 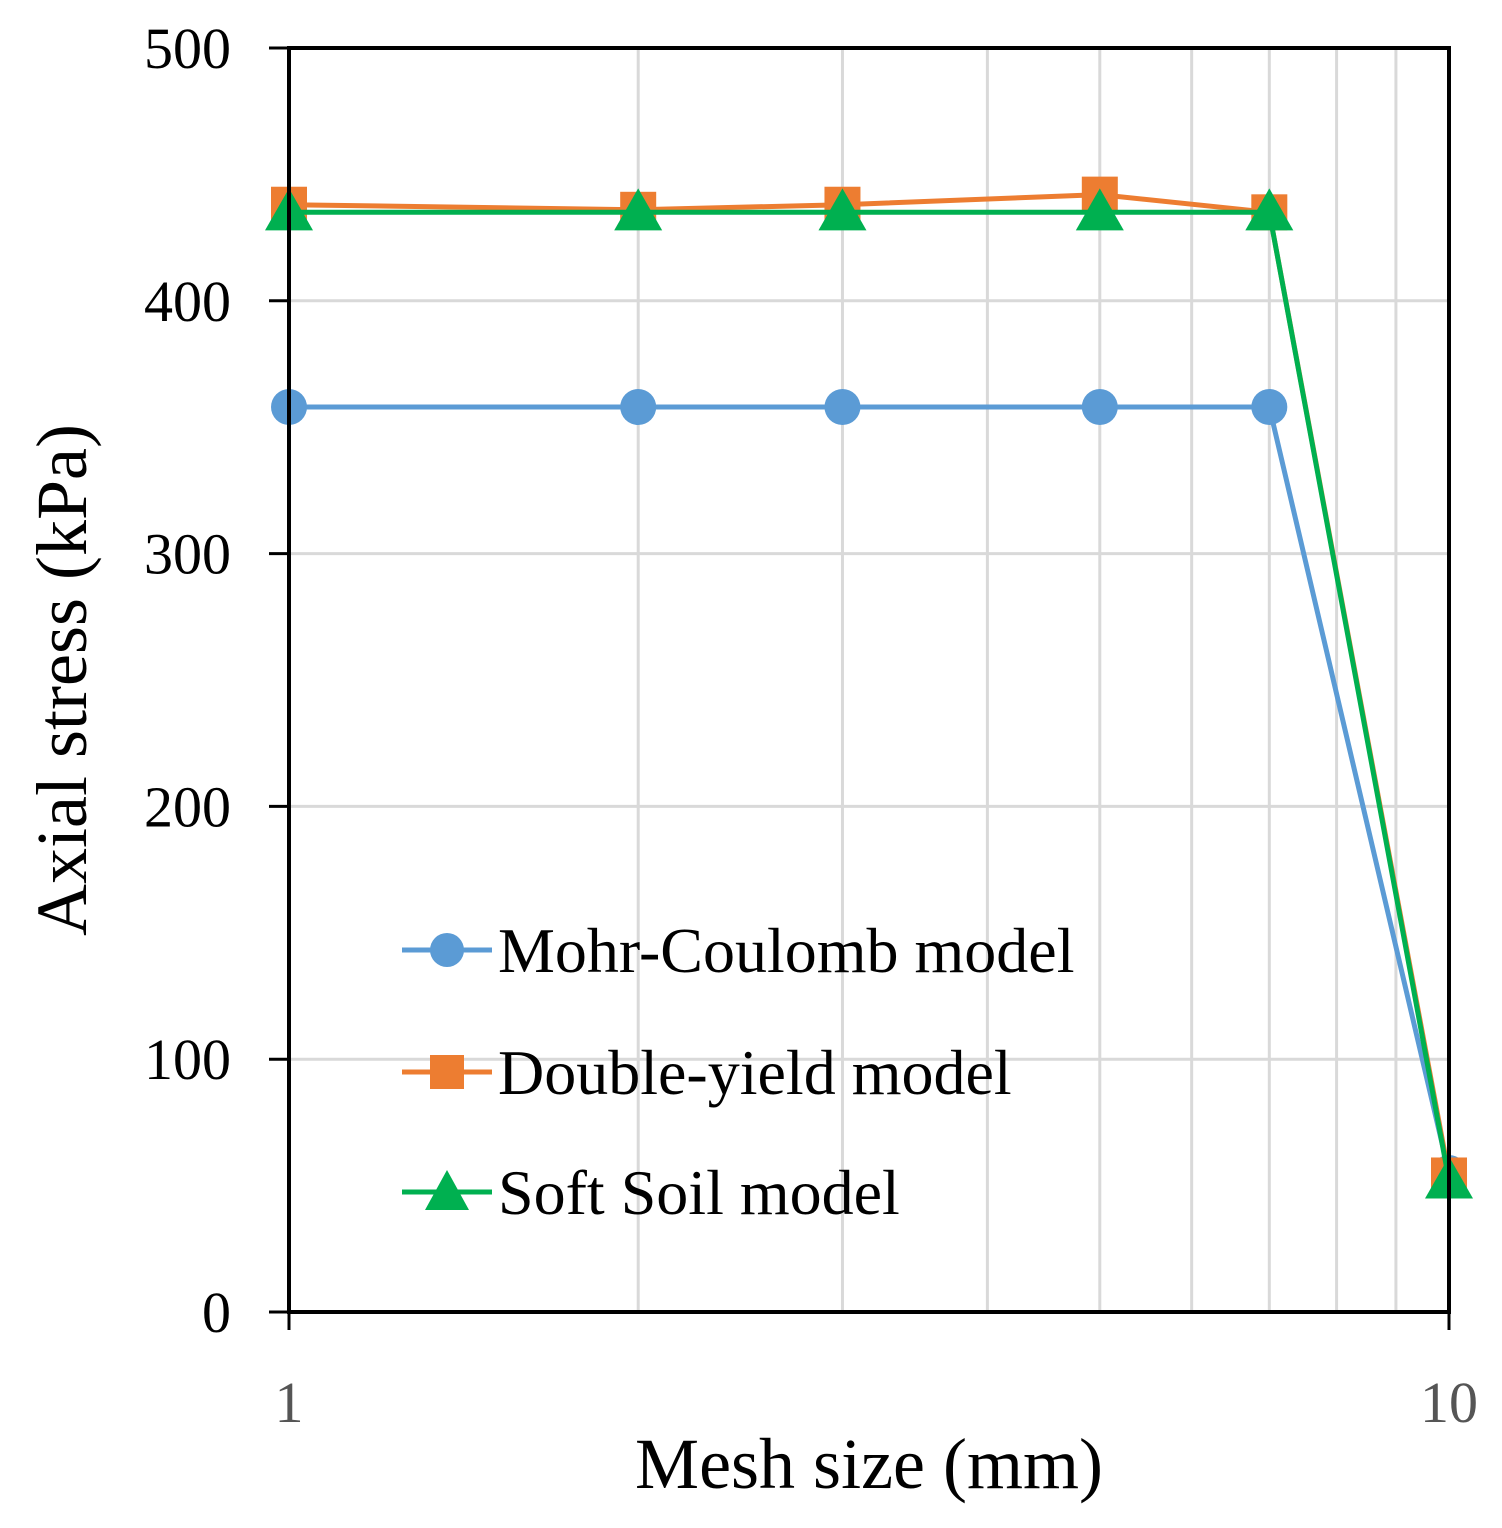 What do you see at coordinates (187, 1059) in the screenshot?
I see `y-tick-label: 100` at bounding box center [187, 1059].